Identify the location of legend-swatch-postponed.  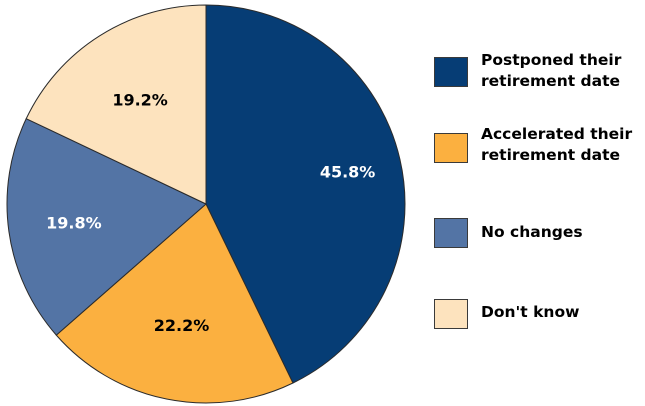
(451, 72).